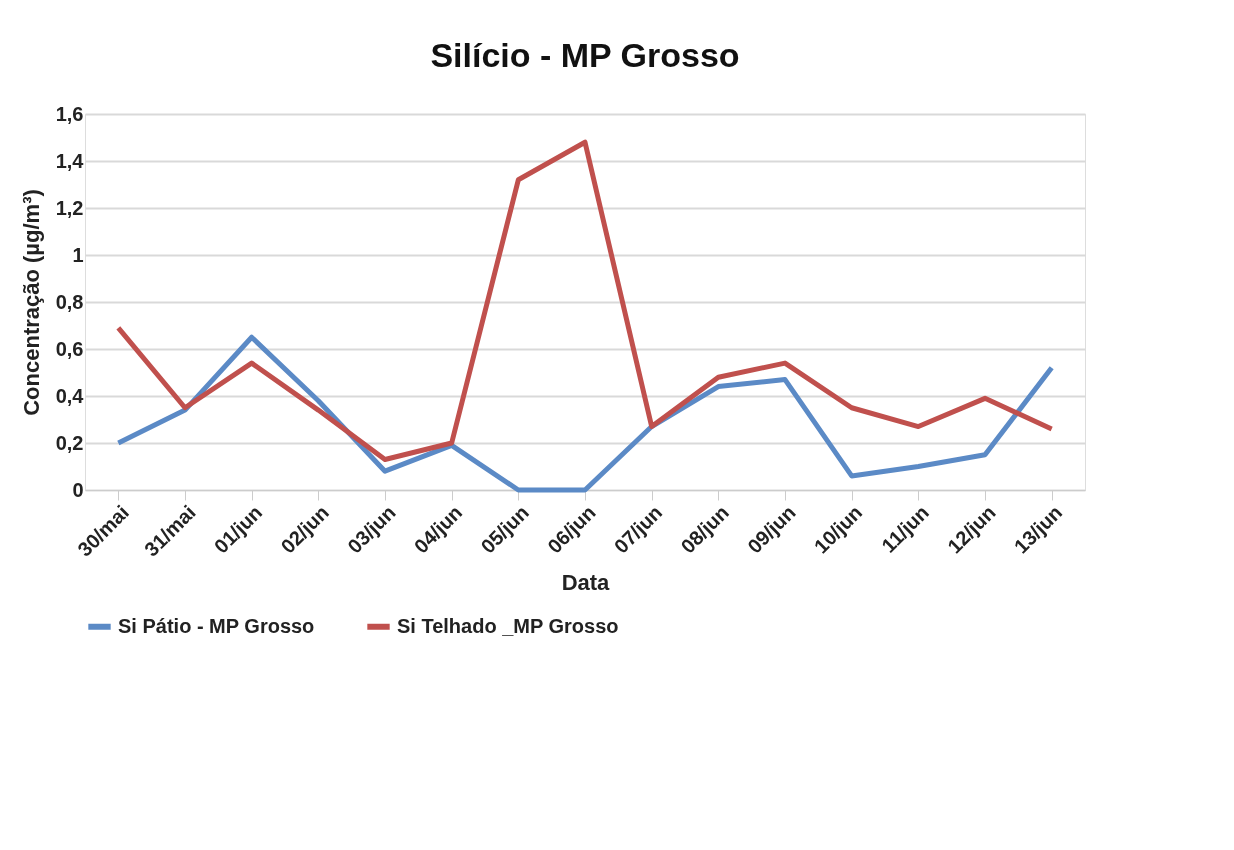 This screenshot has height=850, width=1234. I want to click on x-axis-title: Data, so click(586, 582).